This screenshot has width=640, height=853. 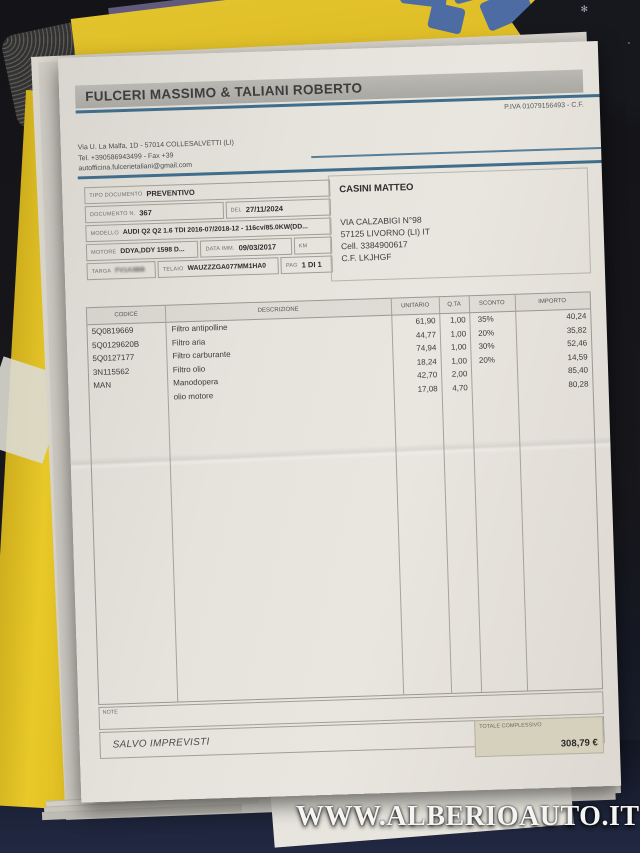 What do you see at coordinates (491, 303) in the screenshot?
I see `header-sconto: SCONTO` at bounding box center [491, 303].